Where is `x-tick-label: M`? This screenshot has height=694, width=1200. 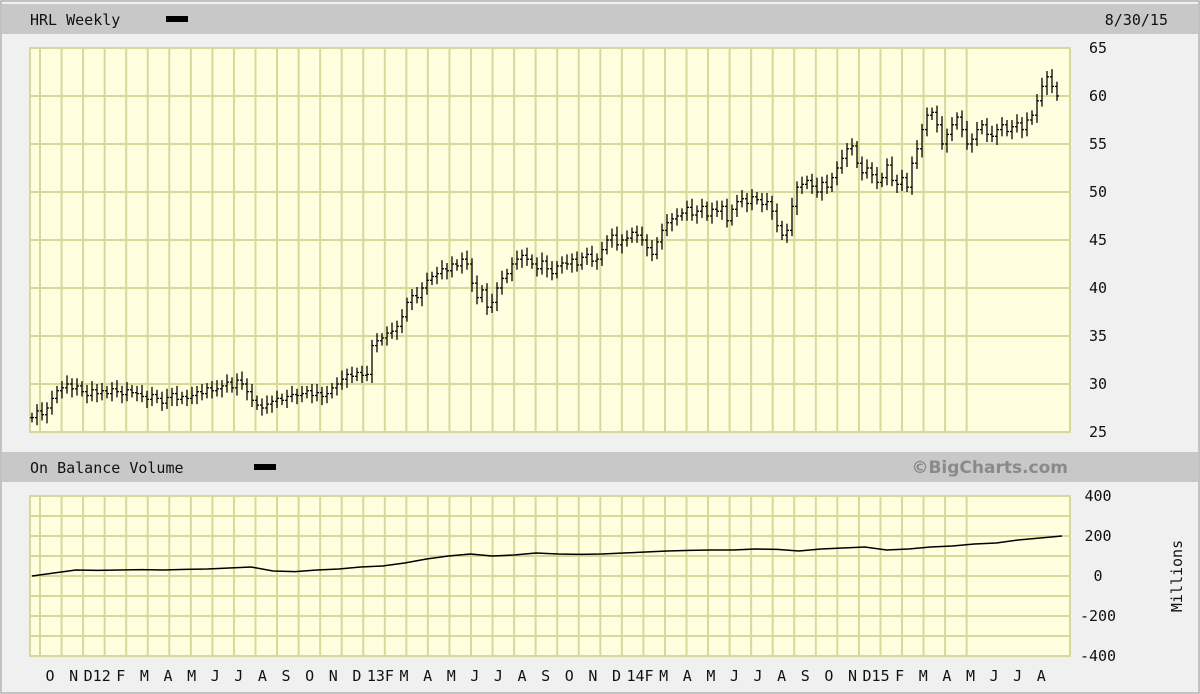
x-tick-label: M is located at coordinates (923, 676).